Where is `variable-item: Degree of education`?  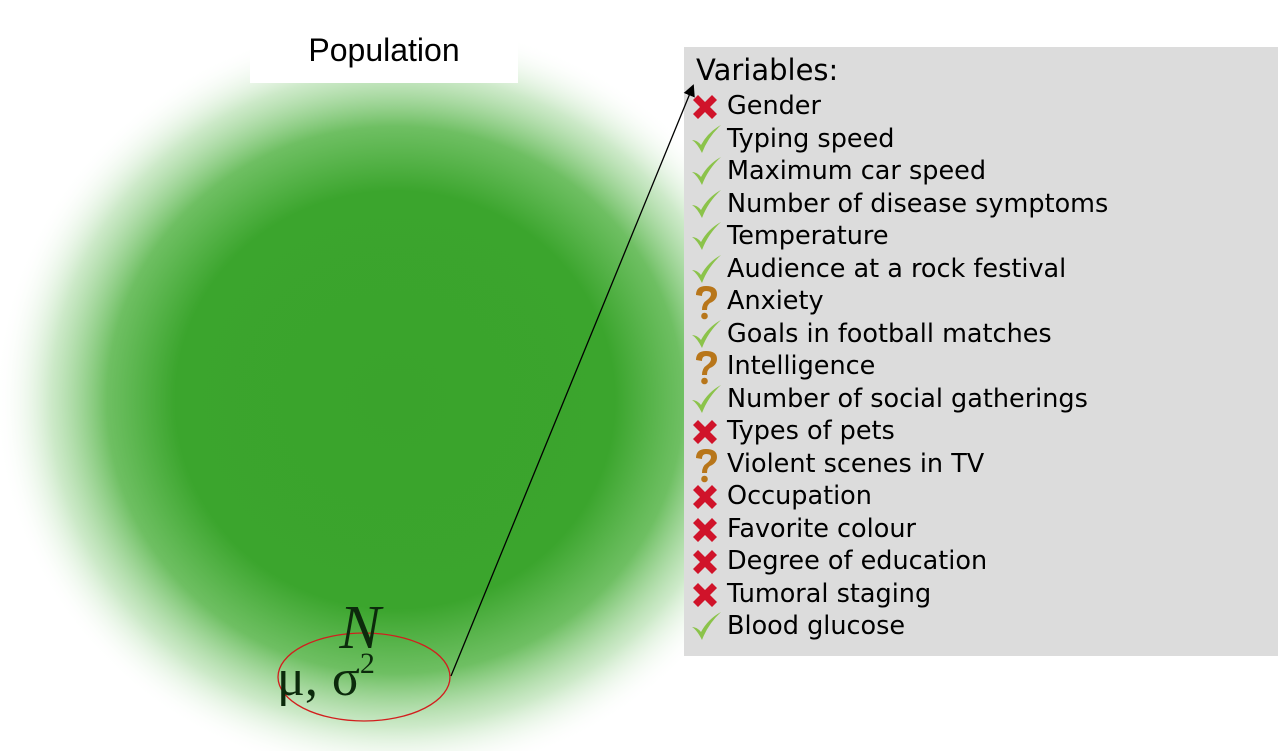
variable-item: Degree of education is located at coordinates (981, 561).